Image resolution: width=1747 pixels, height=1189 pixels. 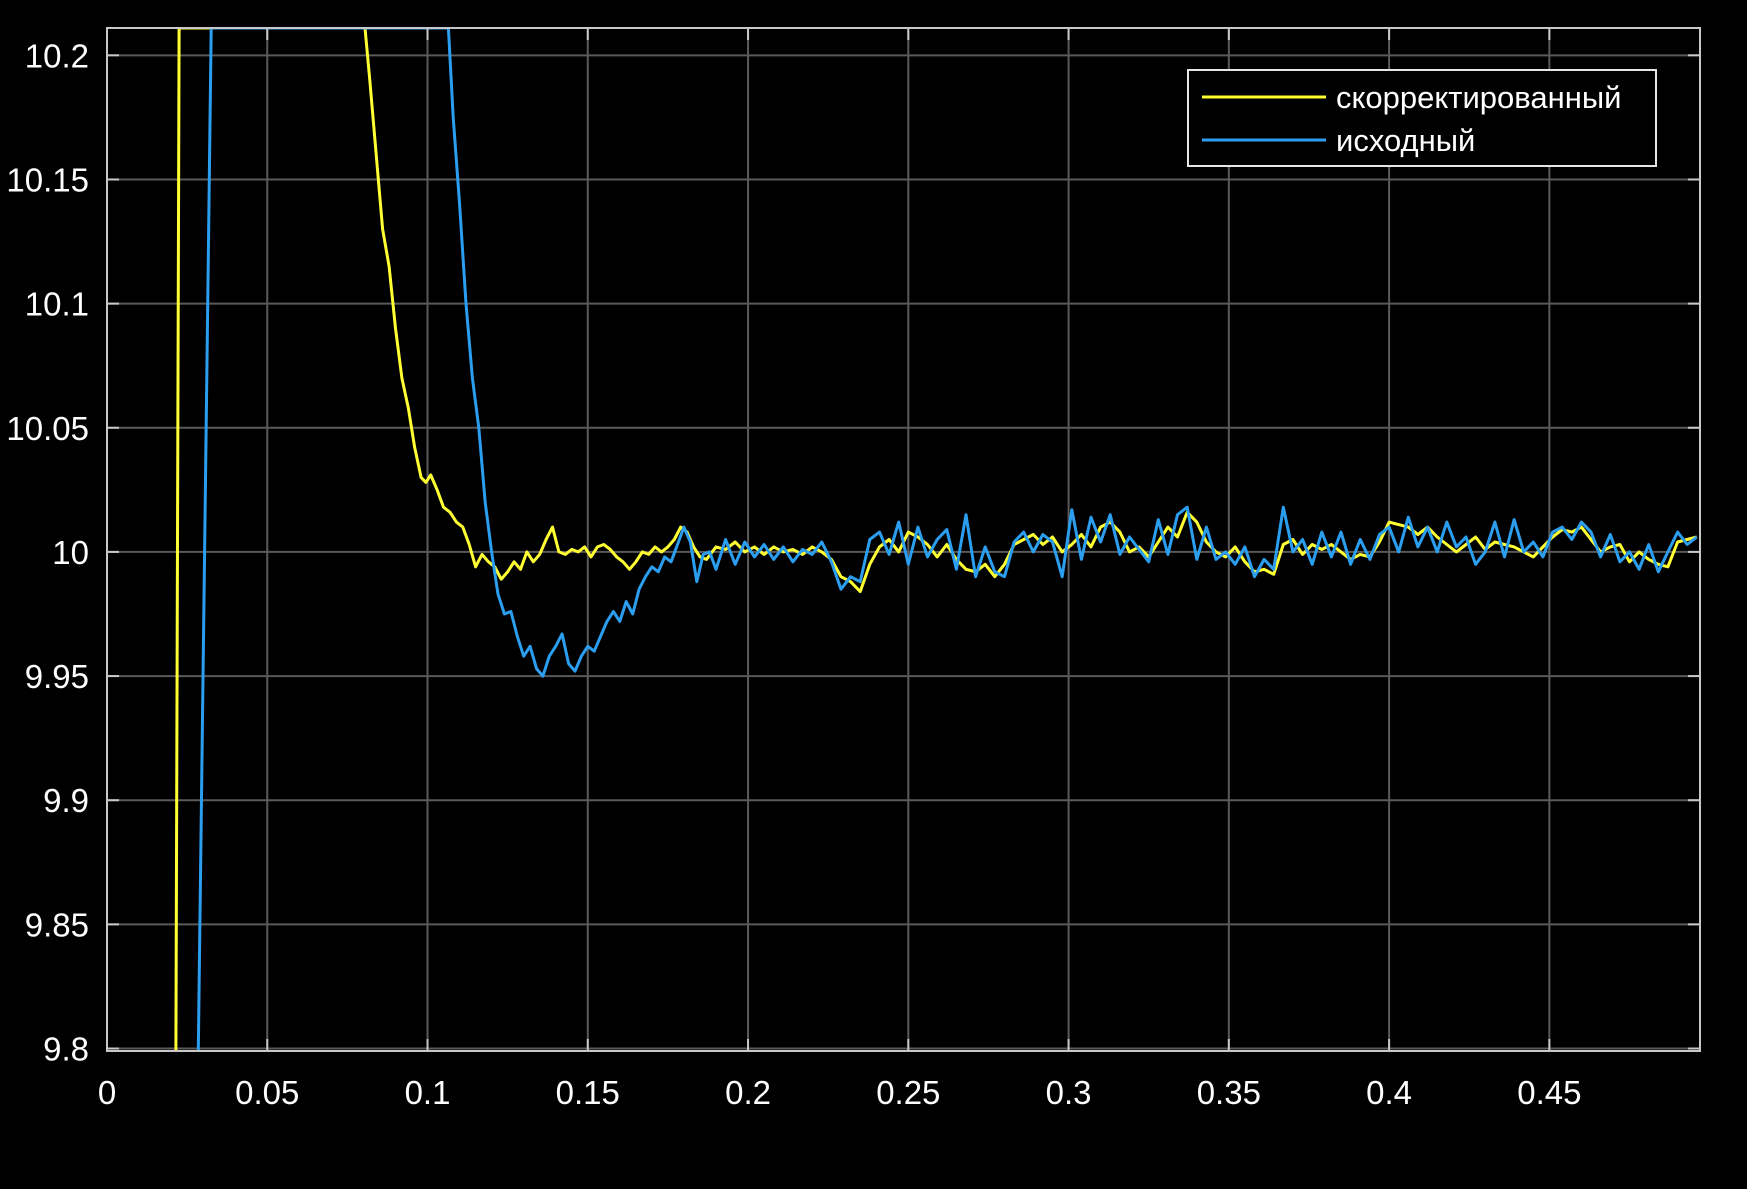 What do you see at coordinates (57, 924) in the screenshot?
I see `y-tick-label: 9.85` at bounding box center [57, 924].